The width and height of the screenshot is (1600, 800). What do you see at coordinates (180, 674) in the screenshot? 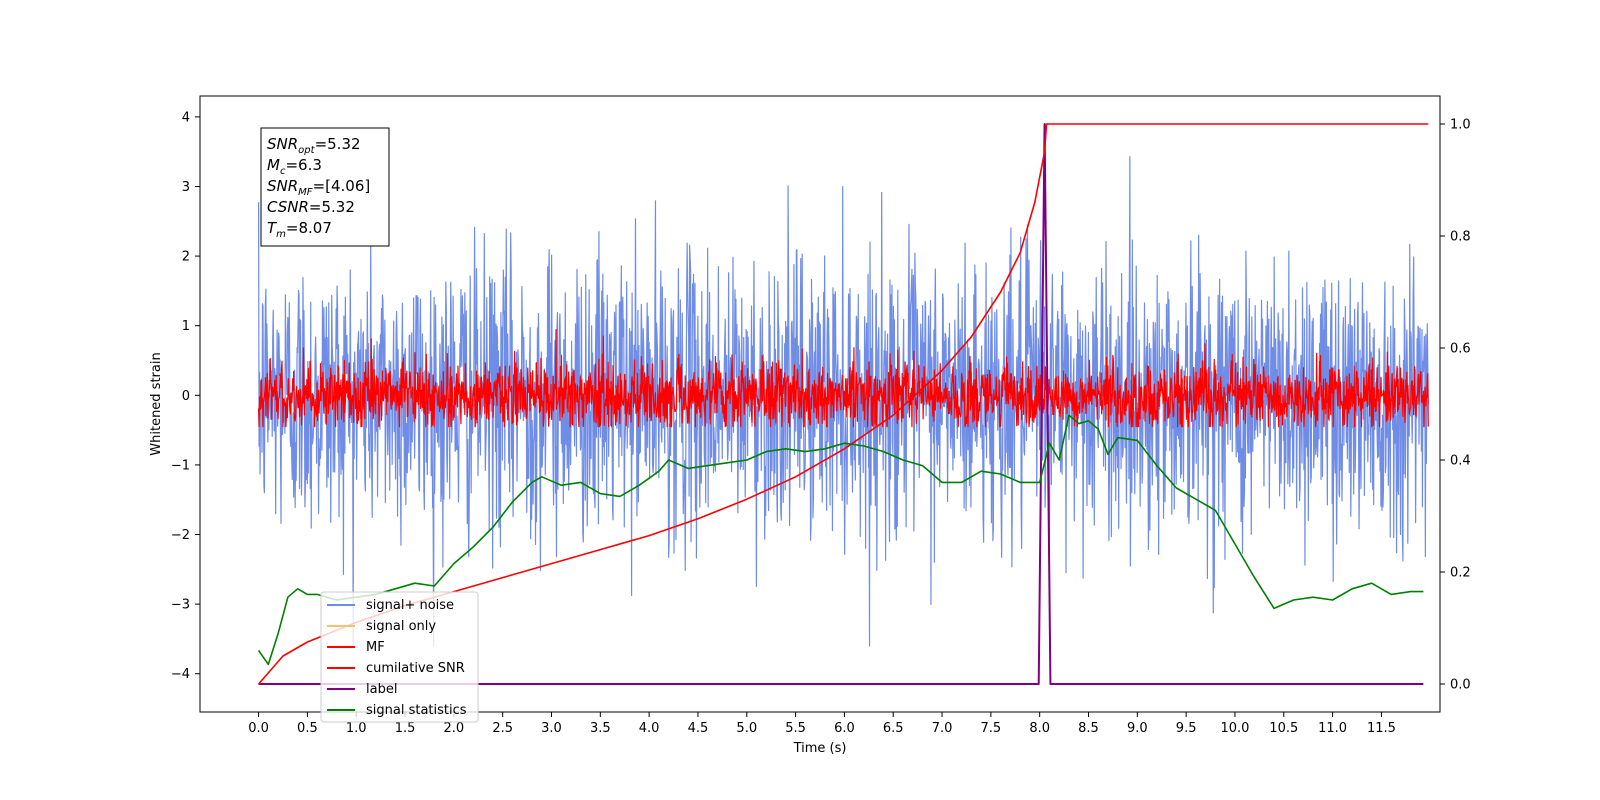
I see `y-tick-label: −4` at bounding box center [180, 674].